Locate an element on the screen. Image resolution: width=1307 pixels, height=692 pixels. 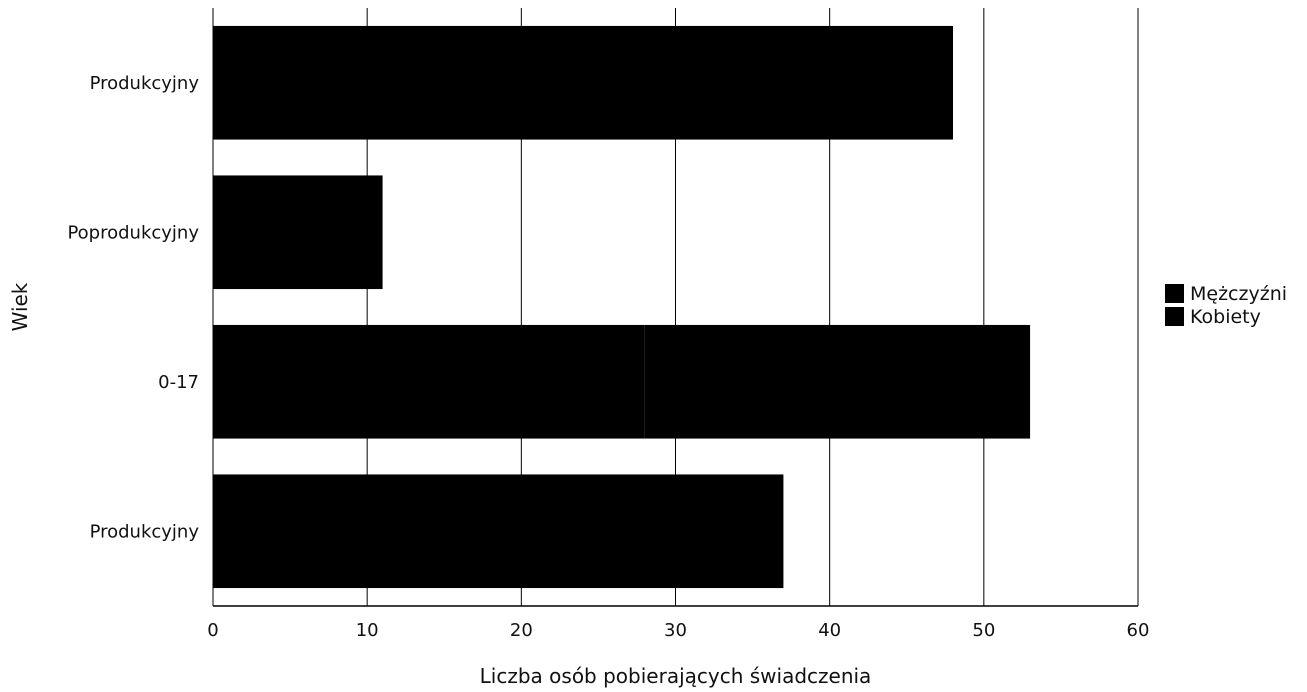
y-category-label-2: 0-17 is located at coordinates (178, 382).